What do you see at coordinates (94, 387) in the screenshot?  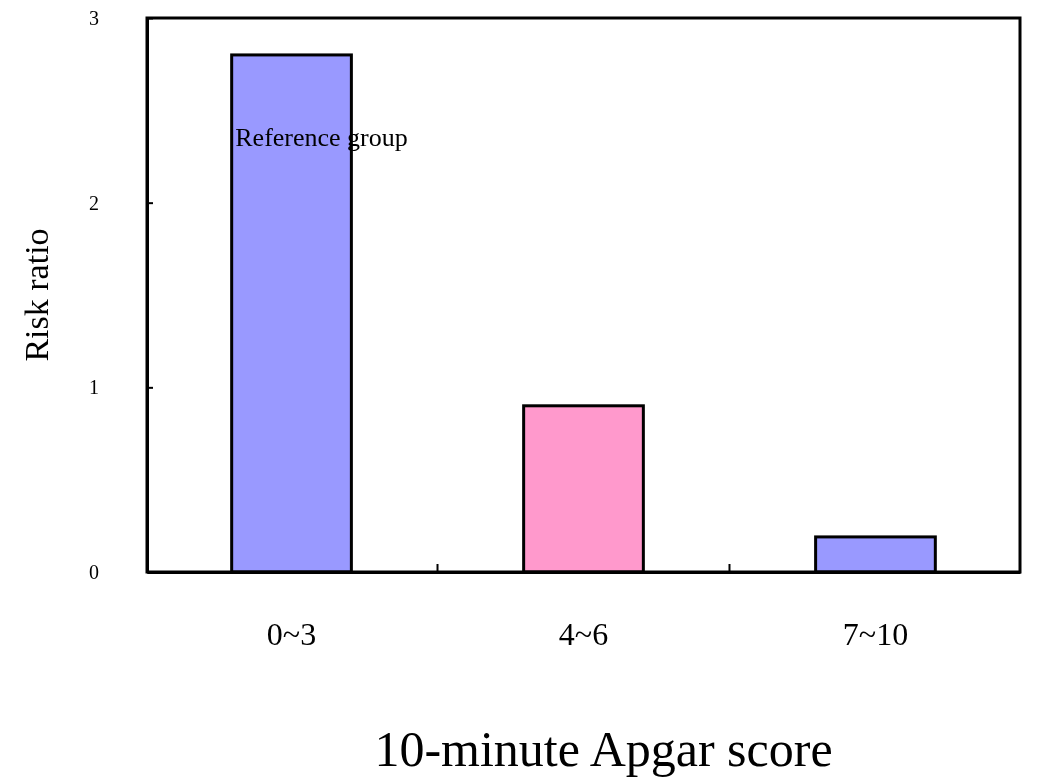 I see `y-tick-label: 1` at bounding box center [94, 387].